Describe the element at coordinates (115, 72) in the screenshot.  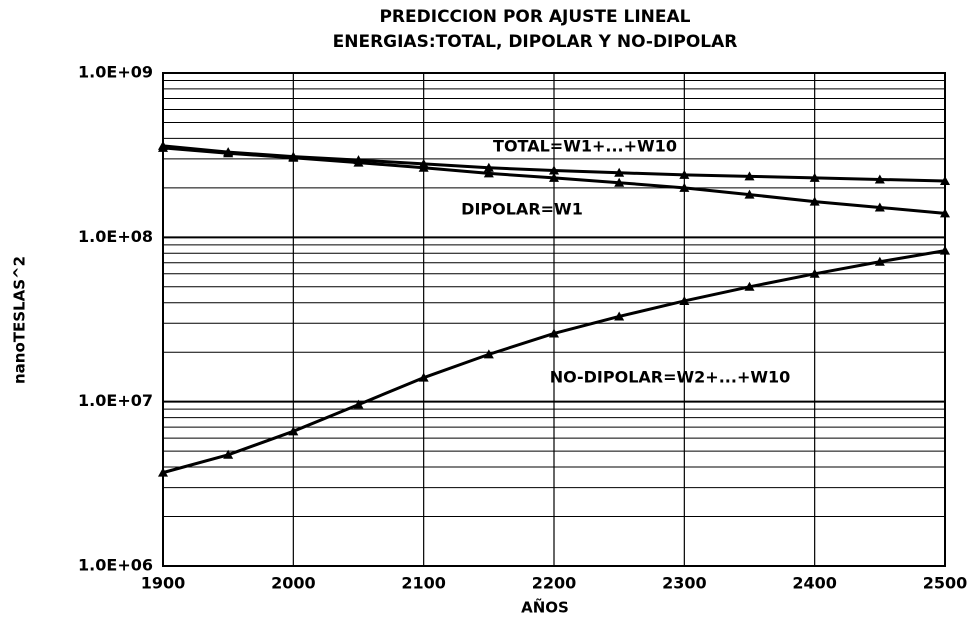
I see `y-tick-label: 1.0E+09` at that location.